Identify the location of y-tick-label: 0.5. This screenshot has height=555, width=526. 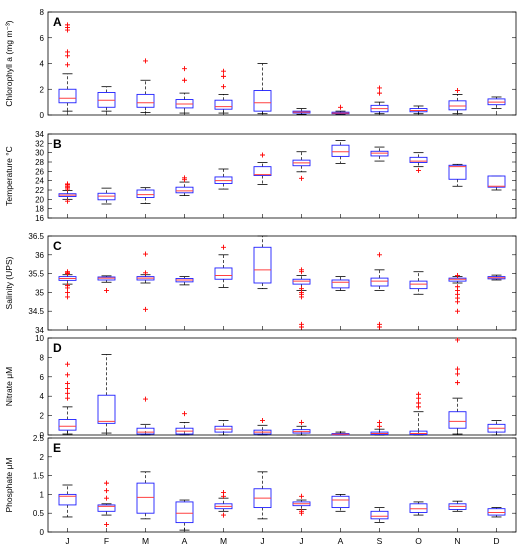
(39, 513).